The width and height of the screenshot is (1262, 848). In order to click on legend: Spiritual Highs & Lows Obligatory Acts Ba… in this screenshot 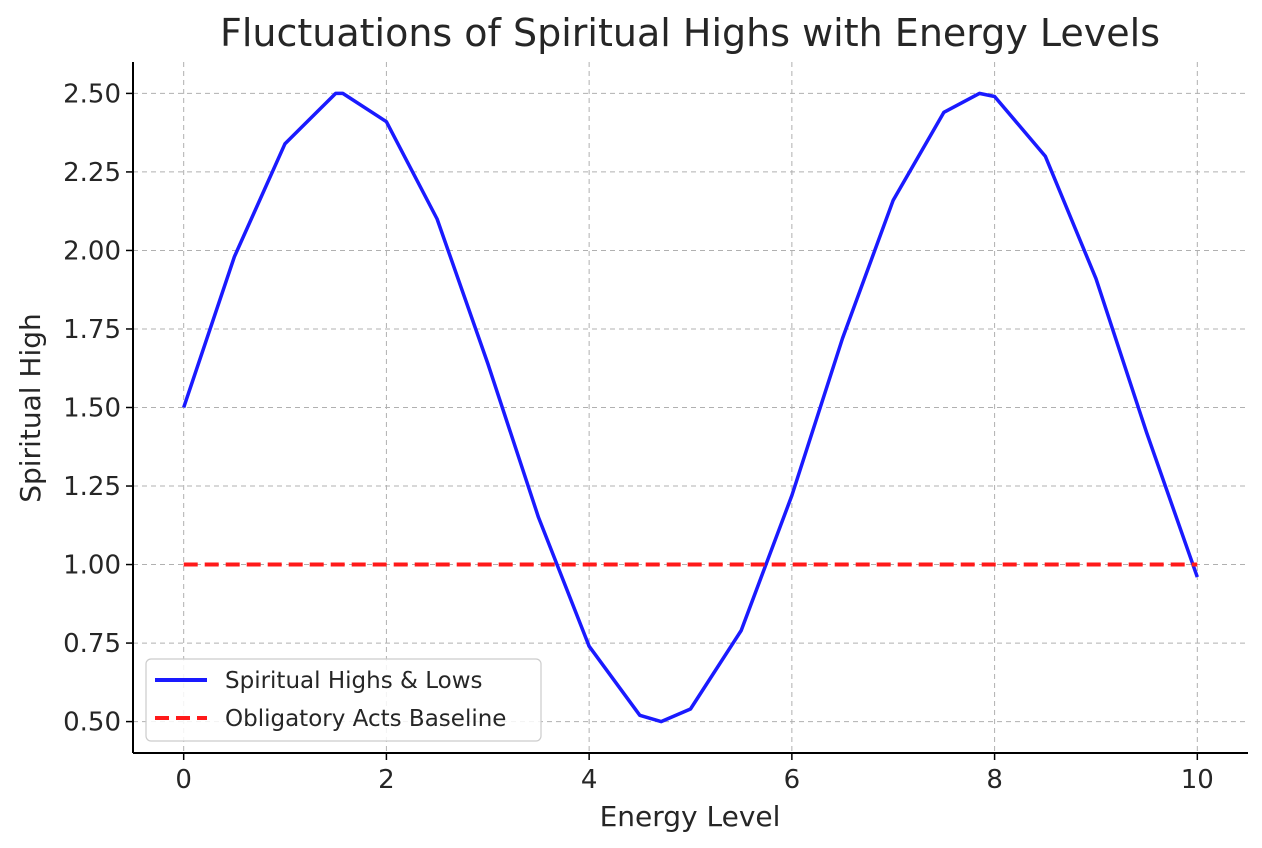, I will do `click(343, 700)`.